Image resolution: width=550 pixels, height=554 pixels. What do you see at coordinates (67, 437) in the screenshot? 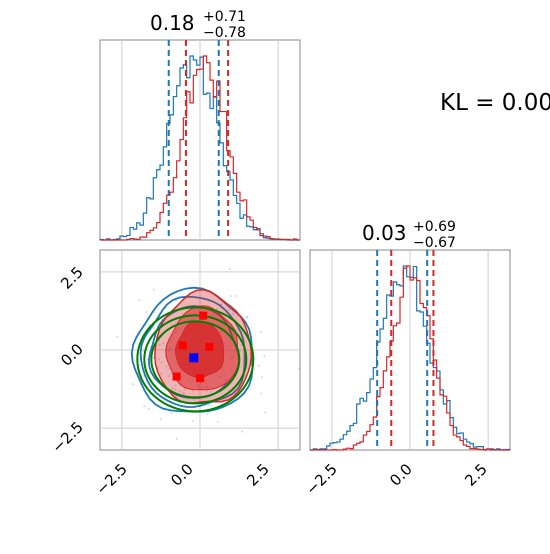
I see `joint-ytick-label: −2.5` at bounding box center [67, 437].